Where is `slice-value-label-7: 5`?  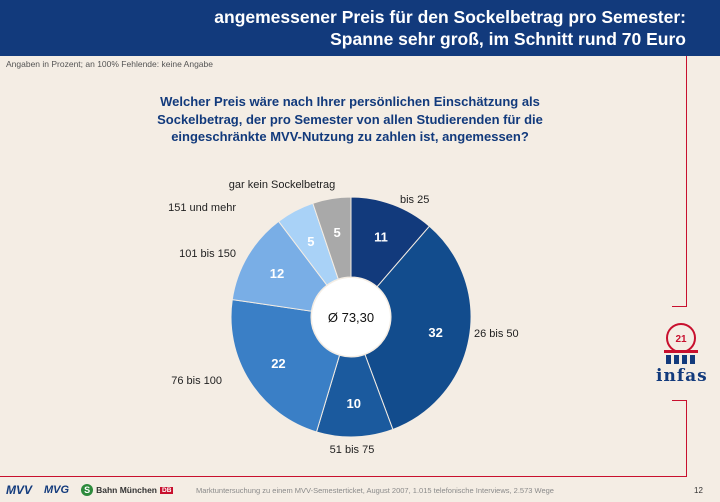 slice-value-label-7: 5 is located at coordinates (337, 232).